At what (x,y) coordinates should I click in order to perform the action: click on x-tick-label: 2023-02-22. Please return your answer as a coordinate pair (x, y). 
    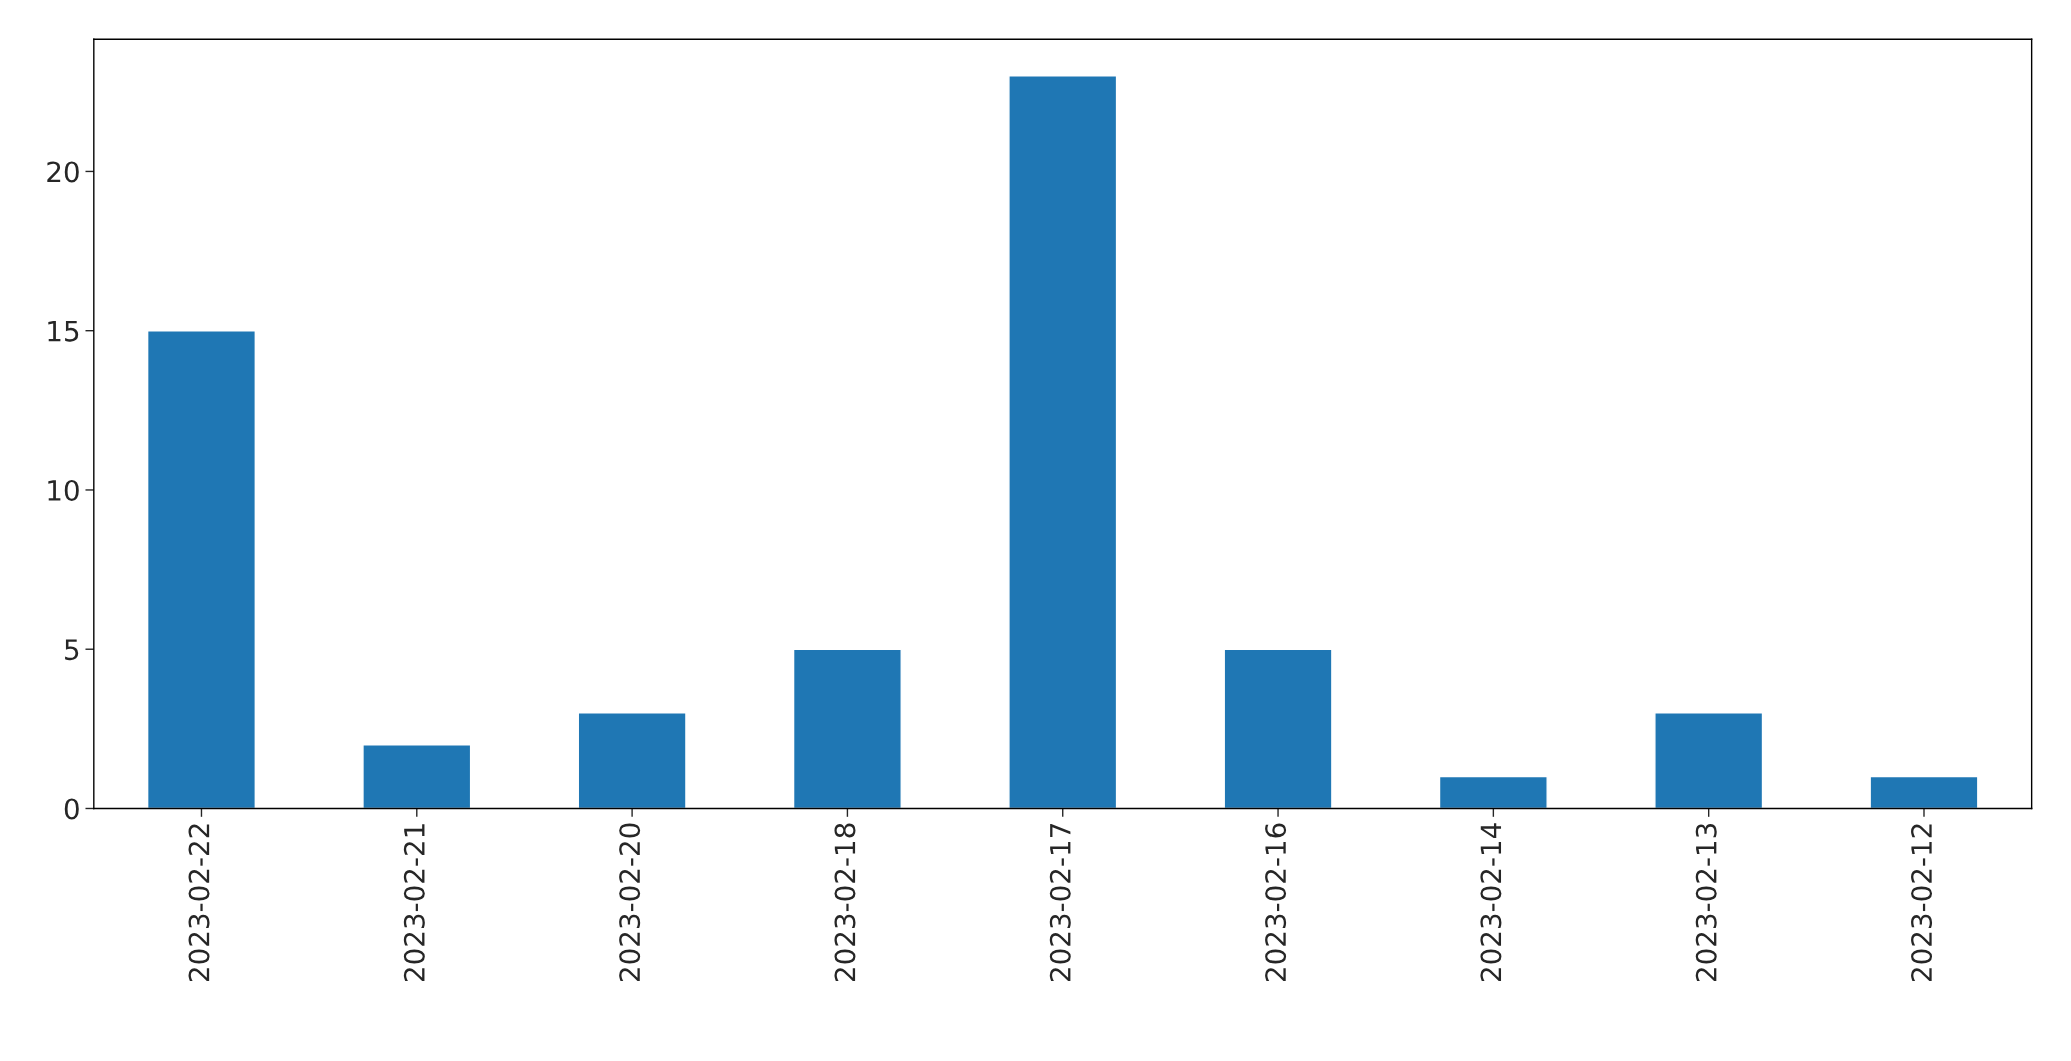
    Looking at the image, I should click on (199, 903).